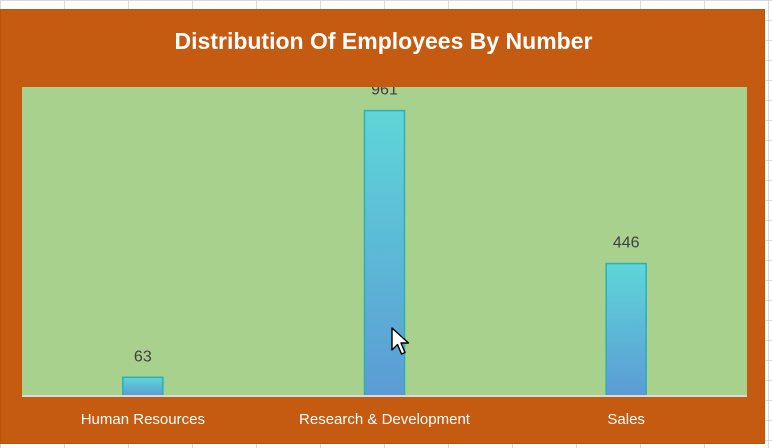 The image size is (772, 448). I want to click on arrow-cursor-icon, so click(402, 344).